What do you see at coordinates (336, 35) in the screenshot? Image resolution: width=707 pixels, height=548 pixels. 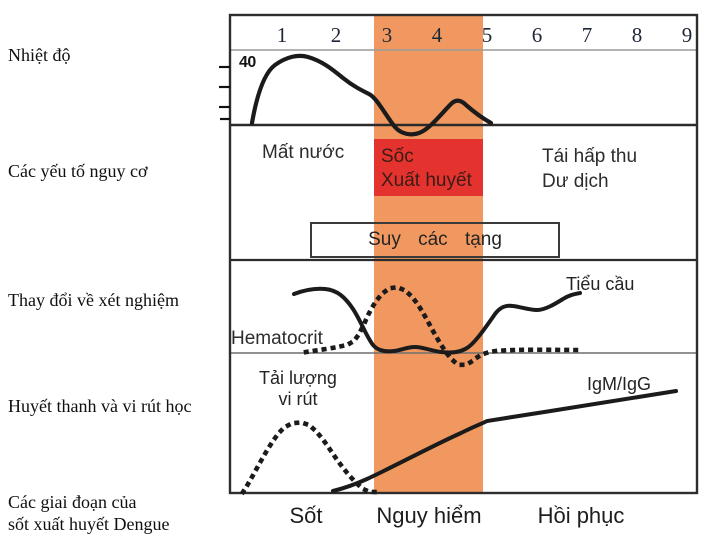 I see `day-number-2: 2` at bounding box center [336, 35].